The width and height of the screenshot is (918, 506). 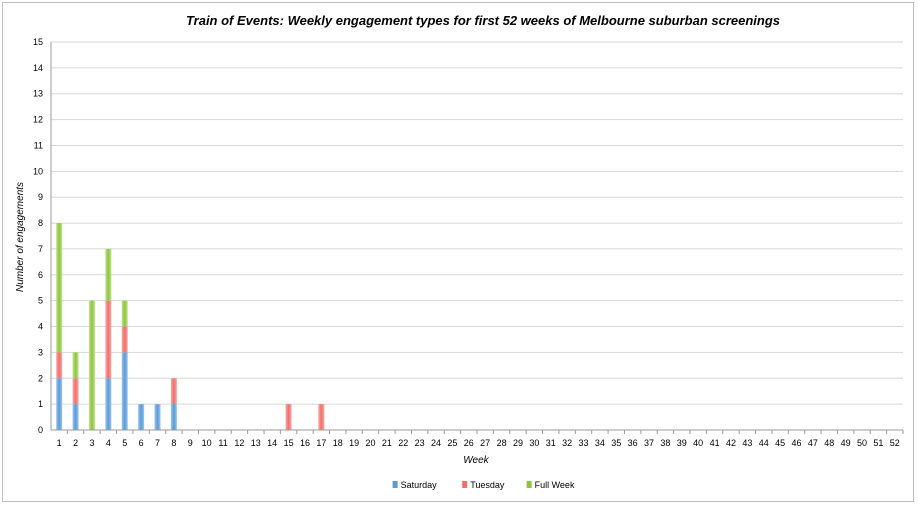 What do you see at coordinates (207, 443) in the screenshot?
I see `x-tick-label: 10` at bounding box center [207, 443].